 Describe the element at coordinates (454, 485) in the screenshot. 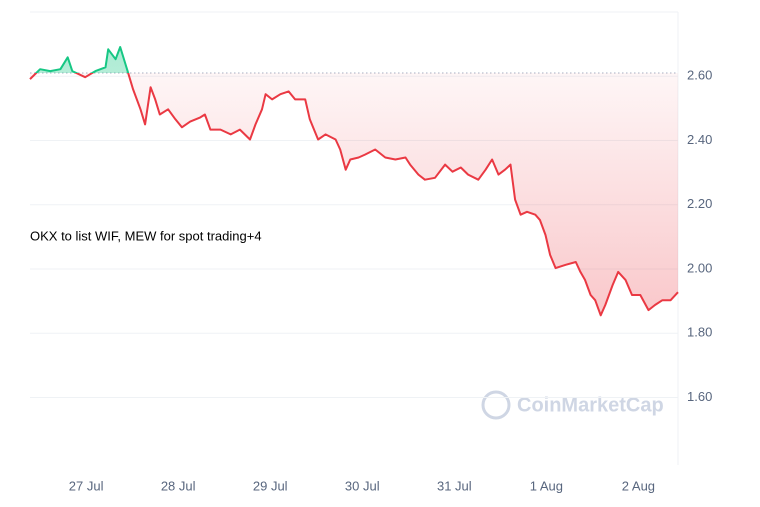

I see `x-tick-label: 31 Jul` at that location.